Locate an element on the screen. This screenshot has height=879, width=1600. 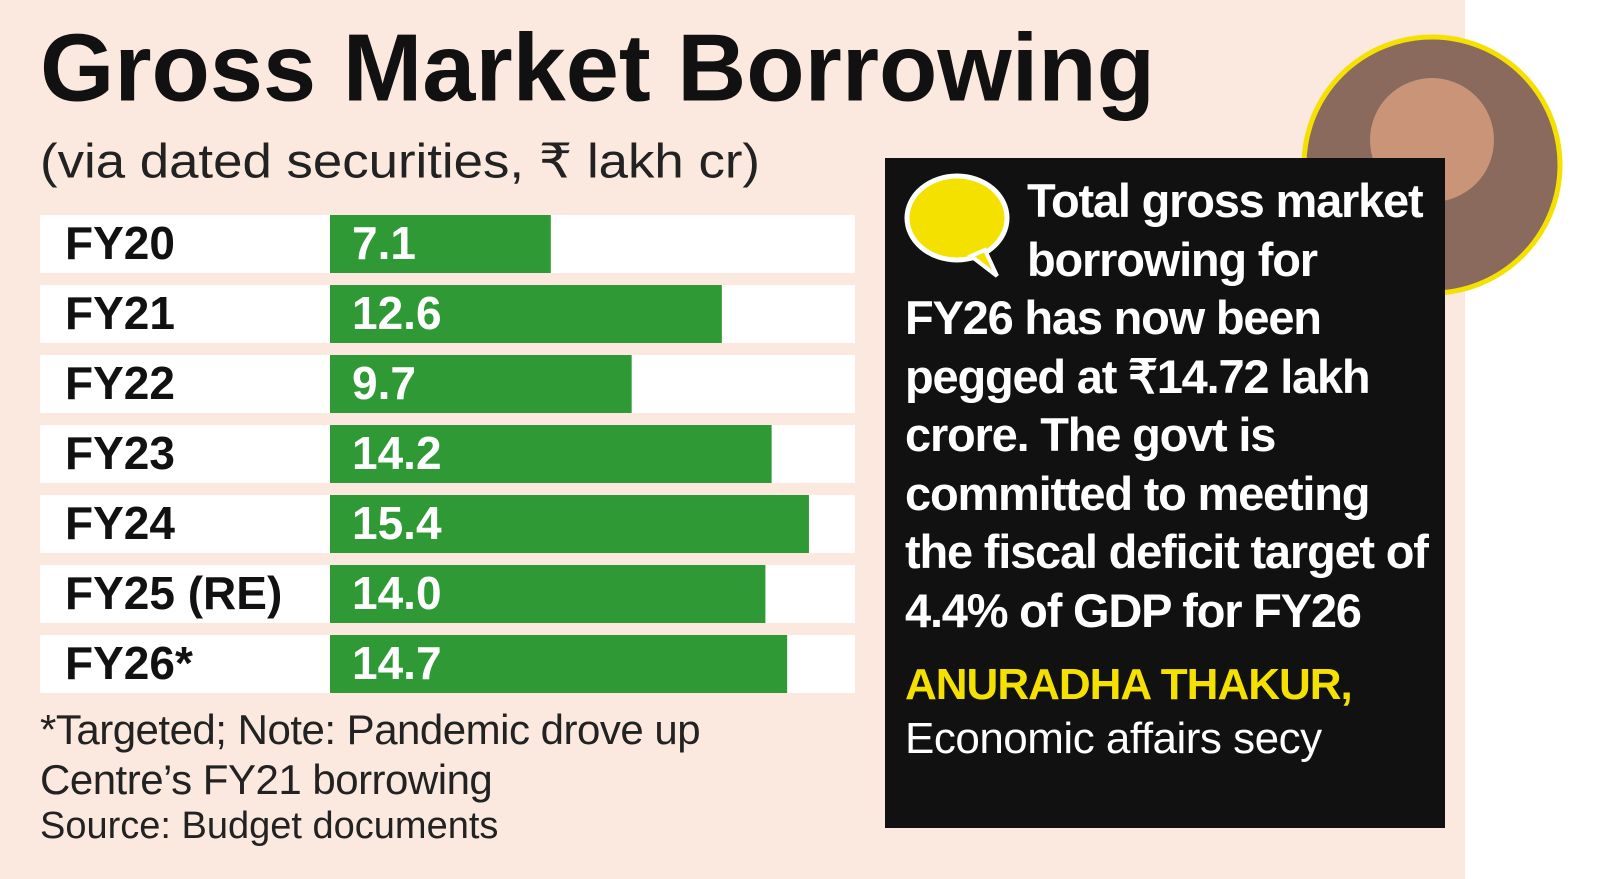
category-label: FY20 is located at coordinates (120, 243).